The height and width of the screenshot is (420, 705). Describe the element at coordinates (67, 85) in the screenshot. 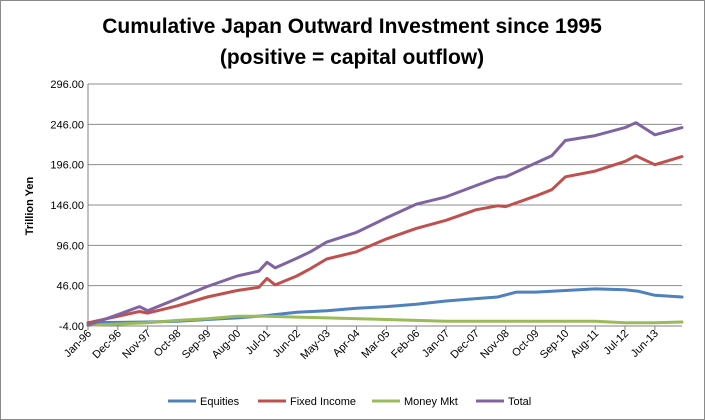

I see `y-tick-label: 296.00` at that location.